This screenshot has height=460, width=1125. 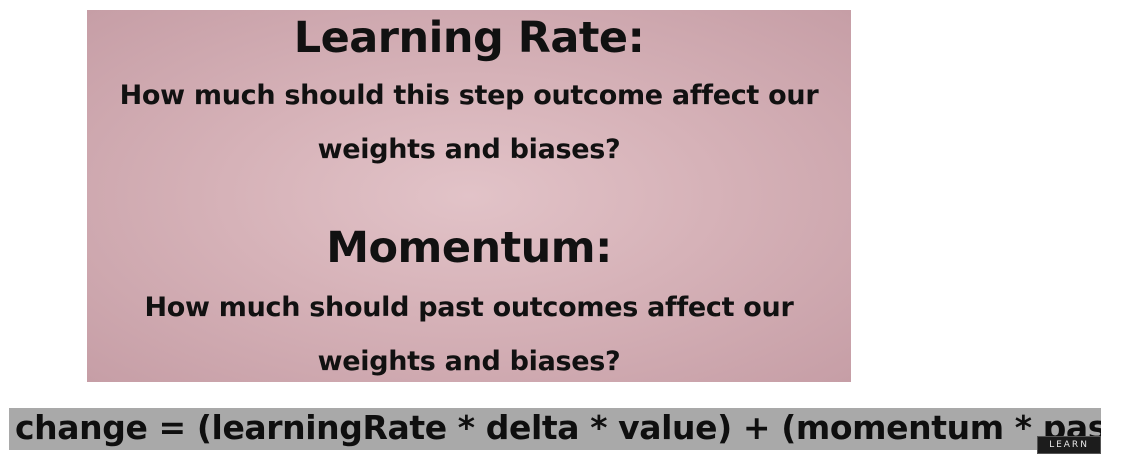 I want to click on learn-watermark-logo: LEARN, so click(x=1069, y=445).